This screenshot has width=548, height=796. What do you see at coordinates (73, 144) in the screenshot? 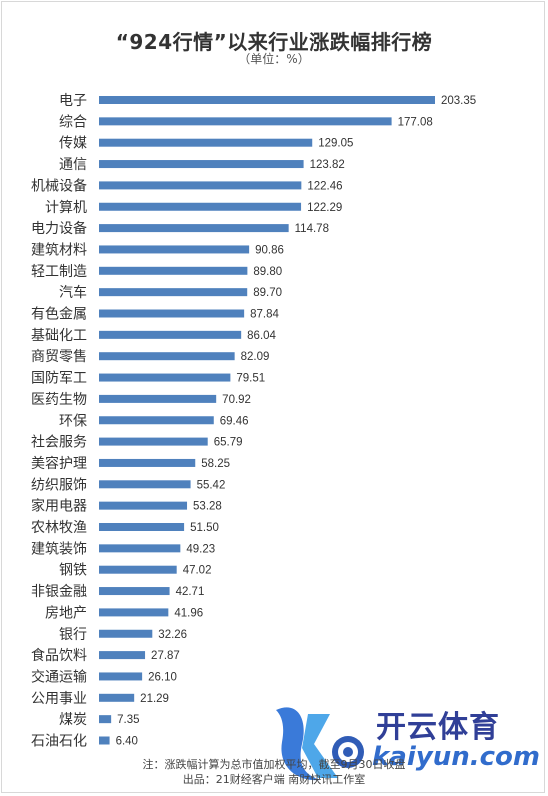
I see `category-label: 传媒` at bounding box center [73, 144].